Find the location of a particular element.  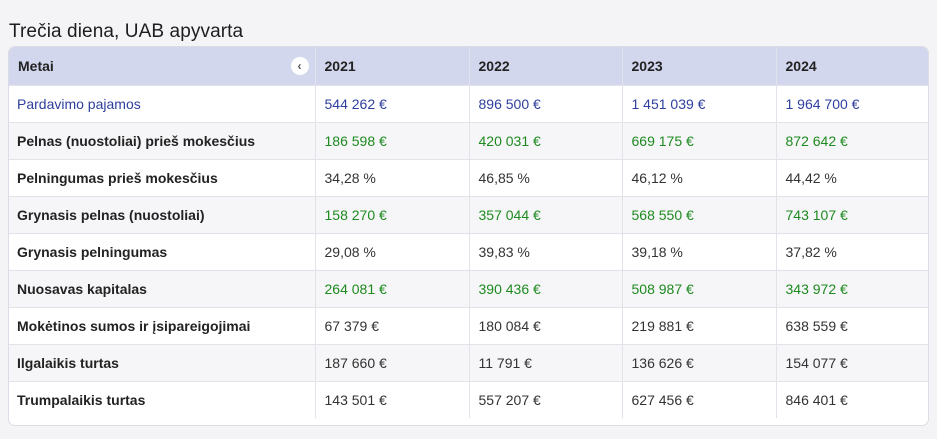

table-cell: 343 972 € is located at coordinates (852, 289).